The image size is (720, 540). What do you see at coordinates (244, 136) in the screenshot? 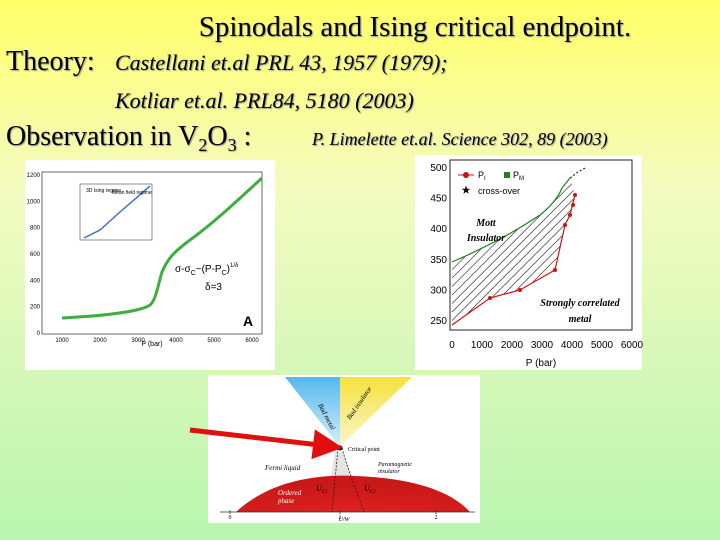
I see `text-part: :` at bounding box center [244, 136].